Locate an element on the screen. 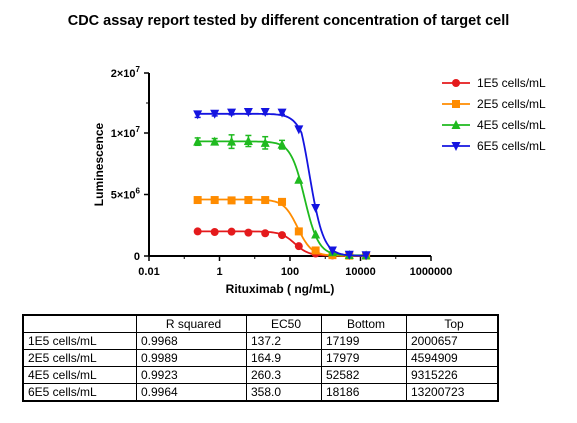  table-cell: 13200723 is located at coordinates (452, 392).